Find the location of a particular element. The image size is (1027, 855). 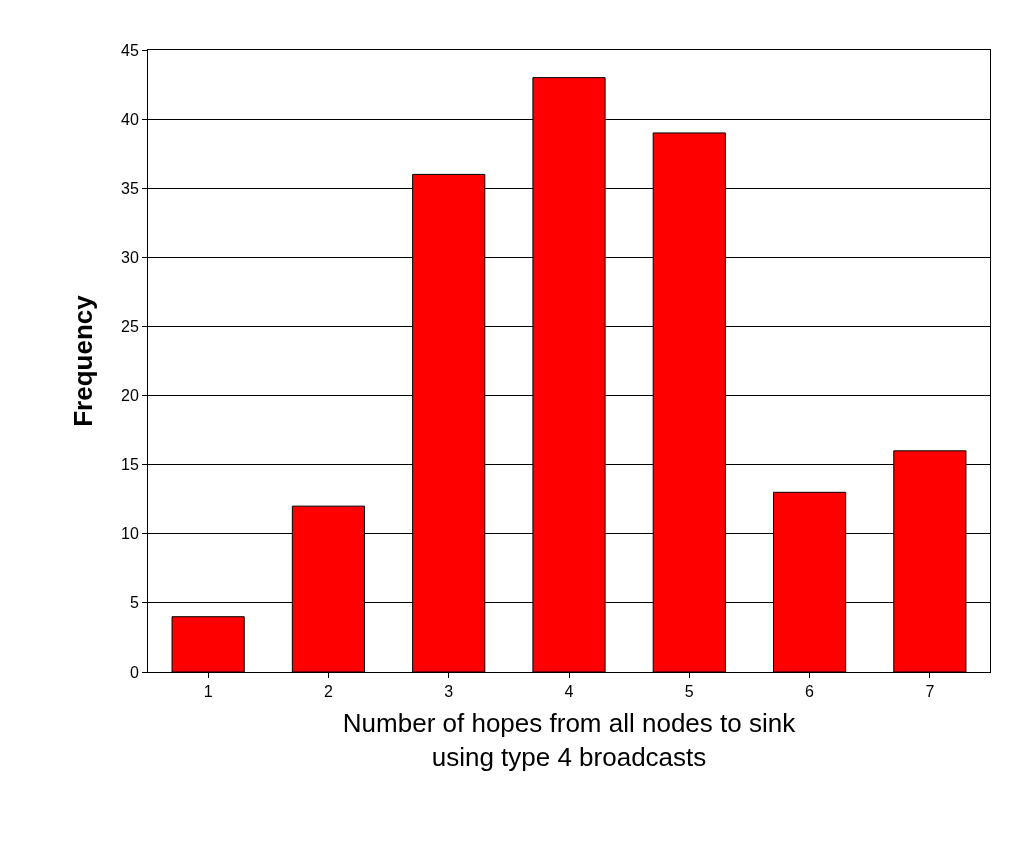

y-tick-label: 35 is located at coordinates (130, 188).